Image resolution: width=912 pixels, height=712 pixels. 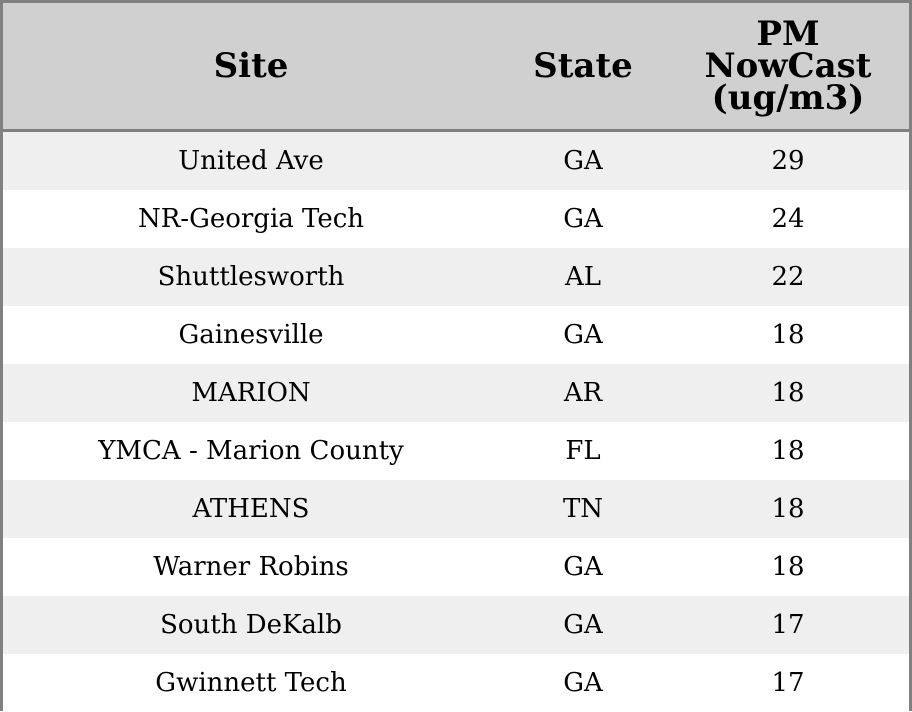 I want to click on header-pm-line-3: (ug/m3), so click(x=788, y=98).